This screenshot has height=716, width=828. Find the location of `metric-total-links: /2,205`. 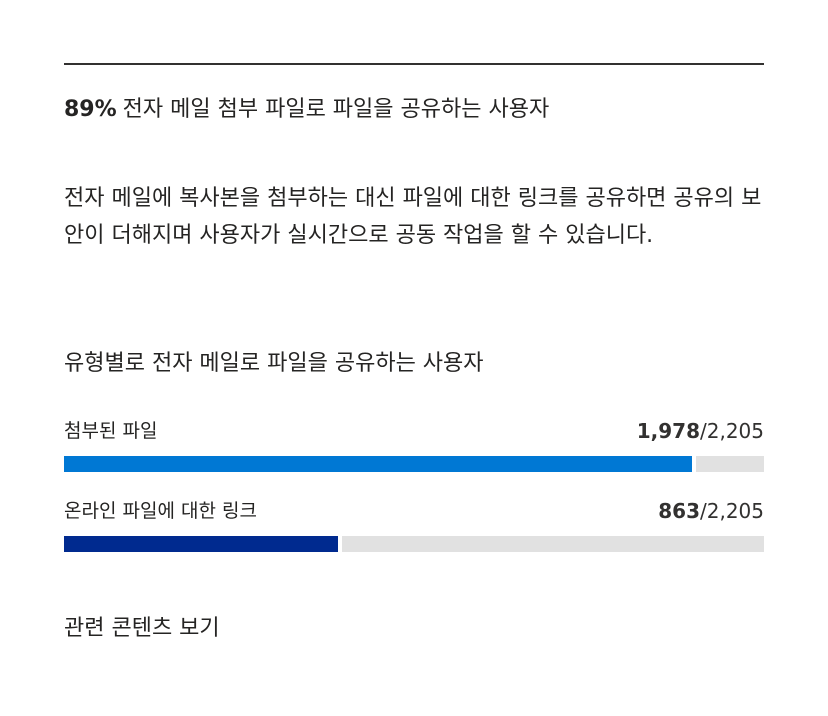

metric-total-links: /2,205 is located at coordinates (732, 511).